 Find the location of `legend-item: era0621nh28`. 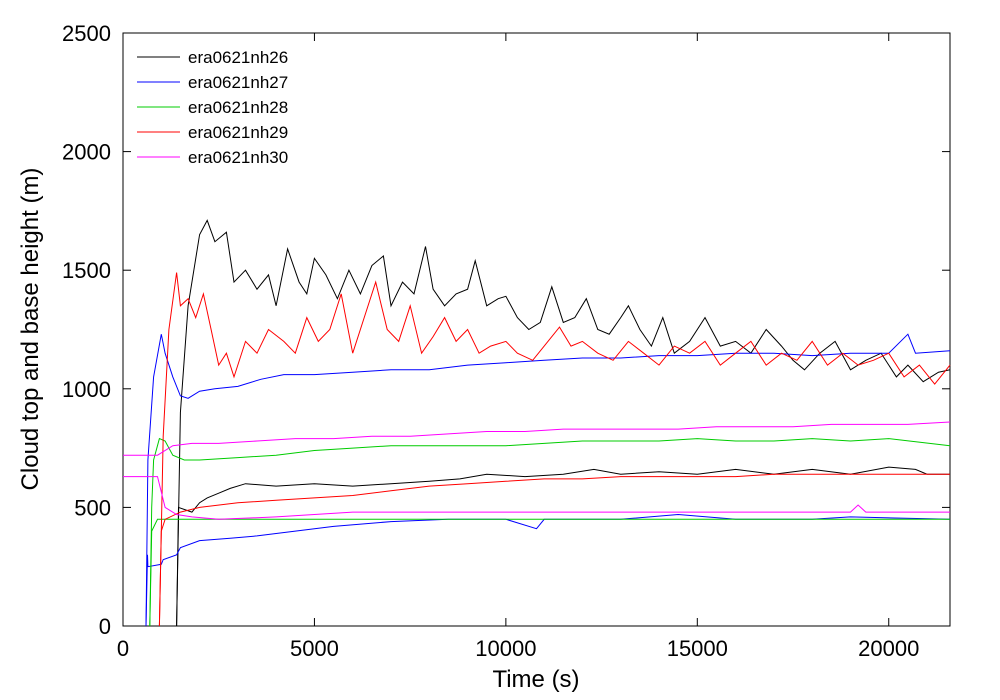

legend-item: era0621nh28 is located at coordinates (212, 107).